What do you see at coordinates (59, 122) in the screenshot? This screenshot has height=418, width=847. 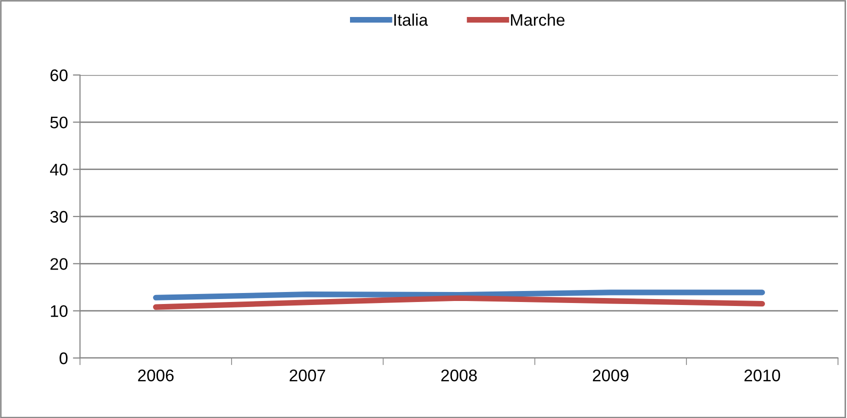 I see `y-tick-label: 50` at bounding box center [59, 122].